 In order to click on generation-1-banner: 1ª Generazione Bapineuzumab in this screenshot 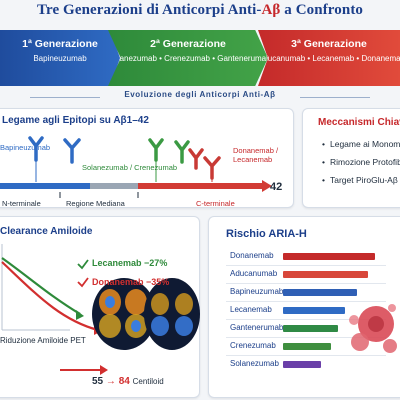, I will do `click(60, 58)`.